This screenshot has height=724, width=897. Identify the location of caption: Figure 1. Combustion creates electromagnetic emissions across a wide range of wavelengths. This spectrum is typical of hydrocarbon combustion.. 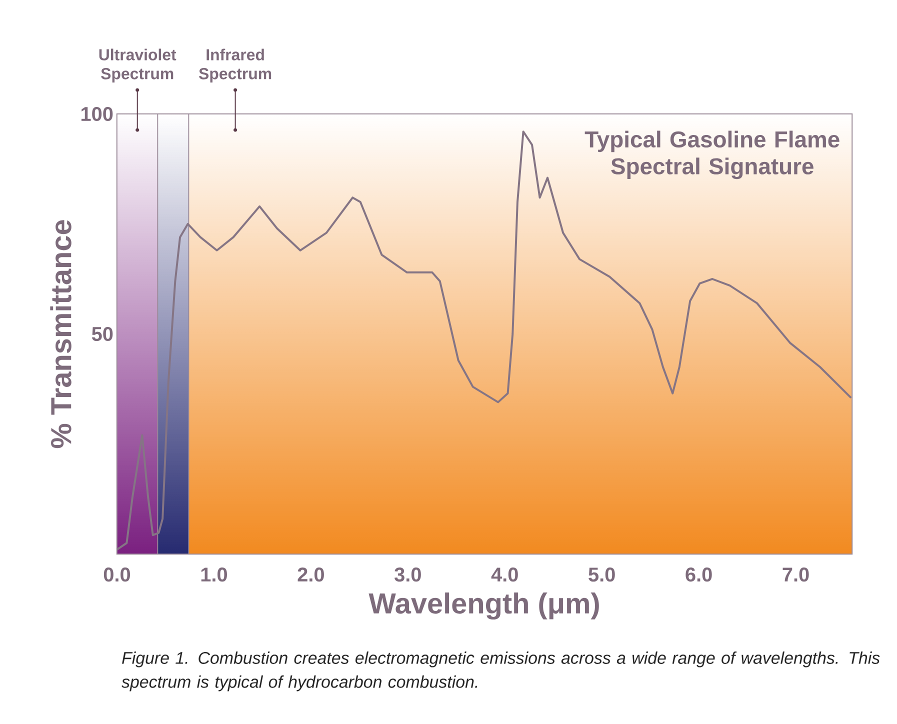
(501, 672).